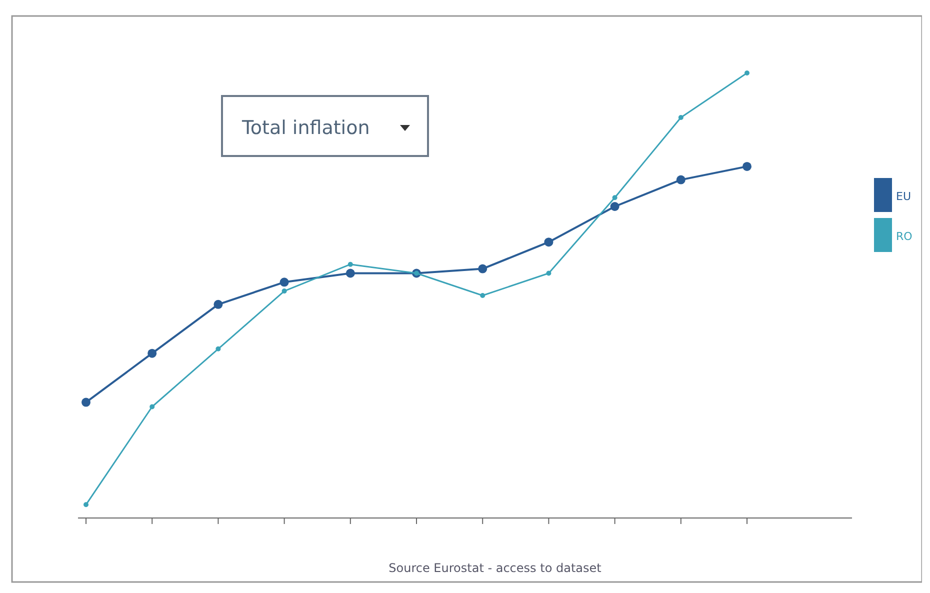 Image resolution: width=930 pixels, height=593 pixels. I want to click on source-note: Source Eurostat - access to dataset, so click(495, 568).